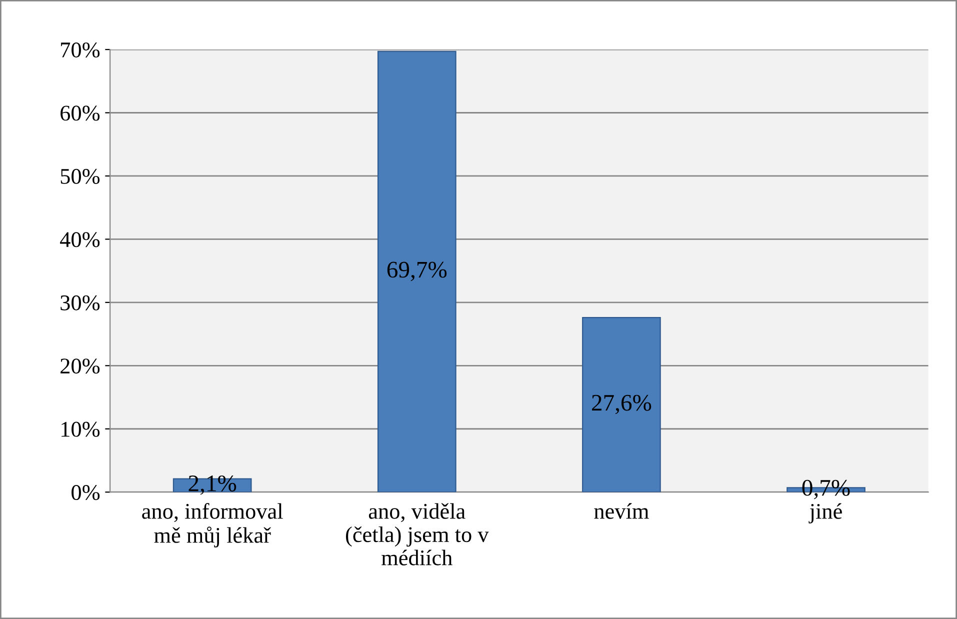 The width and height of the screenshot is (957, 619). I want to click on y-tick-label: 30%, so click(80, 302).